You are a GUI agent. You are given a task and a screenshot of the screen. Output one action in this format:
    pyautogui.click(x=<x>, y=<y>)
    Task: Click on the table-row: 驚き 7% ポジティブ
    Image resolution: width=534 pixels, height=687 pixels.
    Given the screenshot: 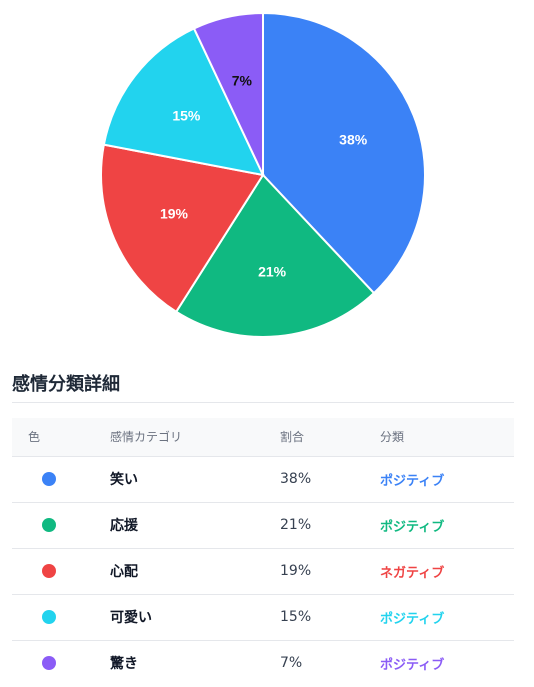 What is the action you would take?
    pyautogui.click(x=263, y=663)
    